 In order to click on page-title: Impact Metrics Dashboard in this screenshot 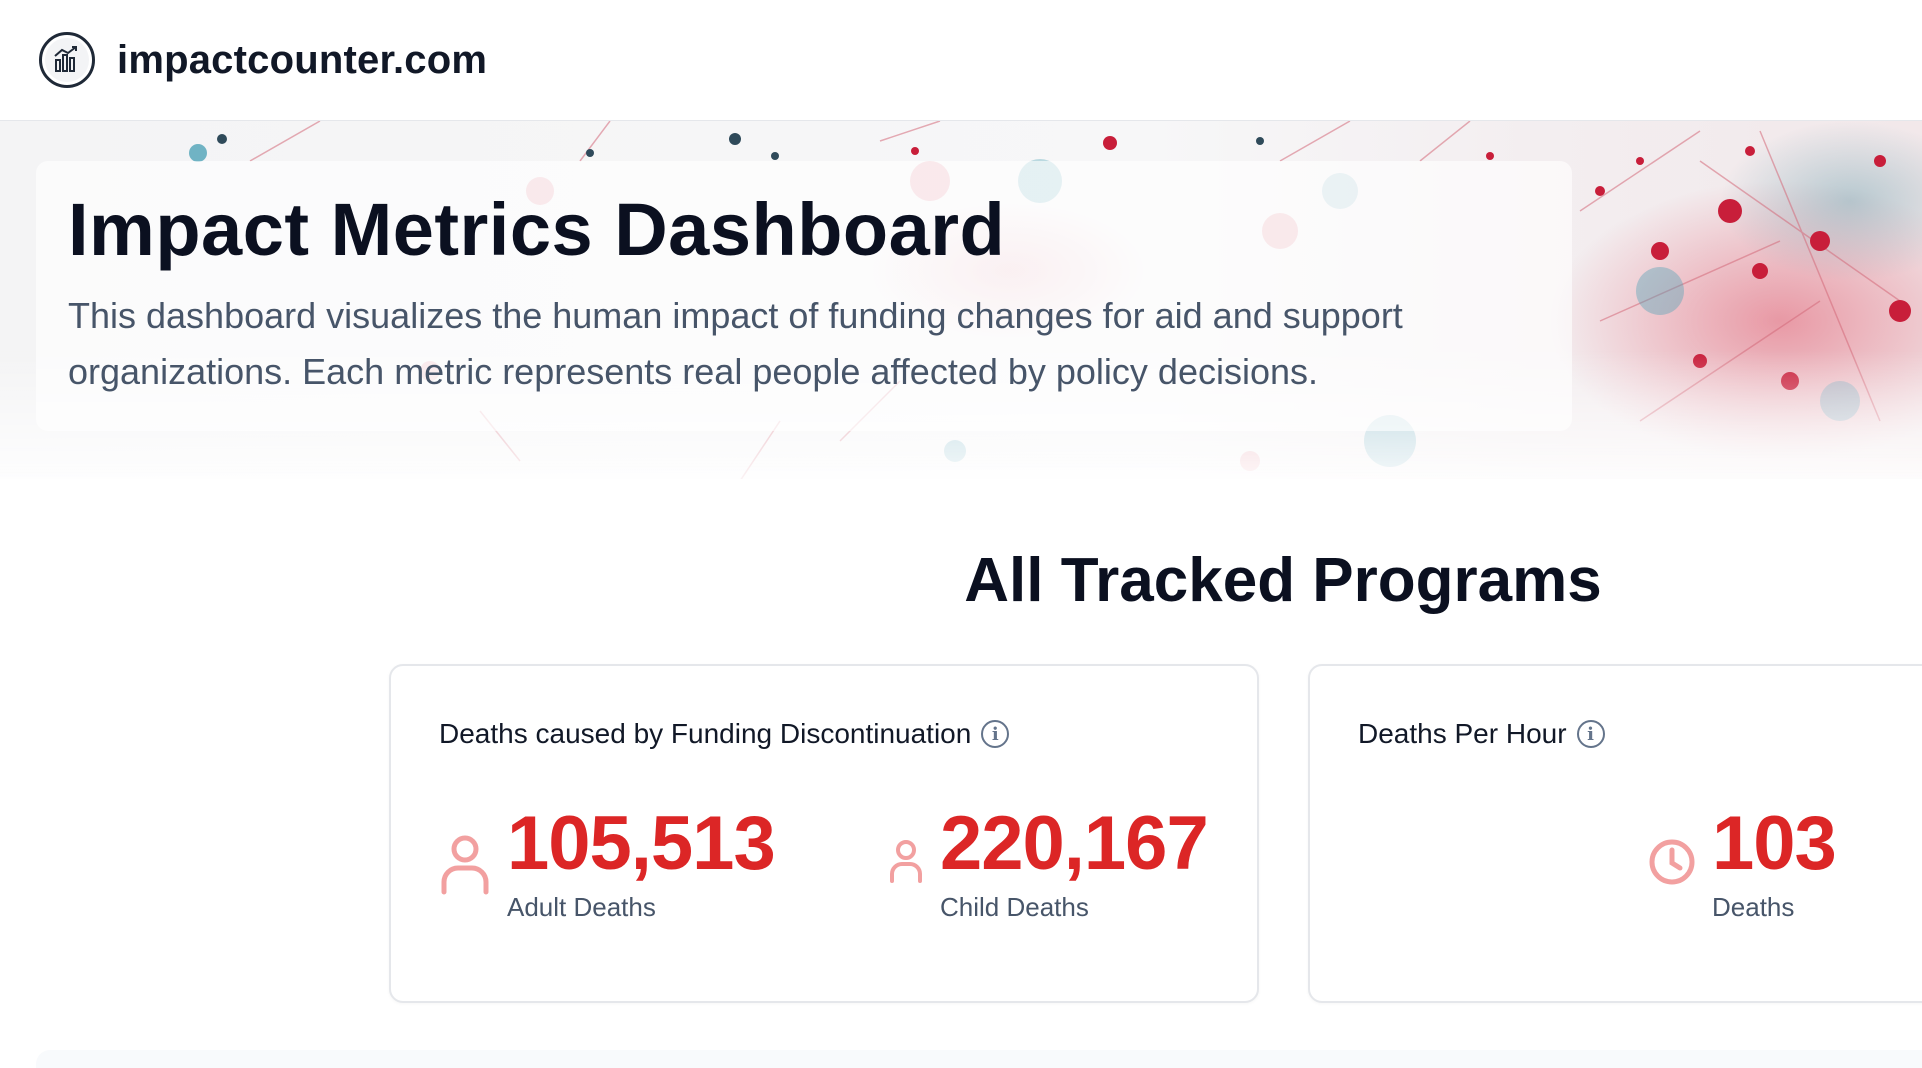, I will do `click(537, 229)`.